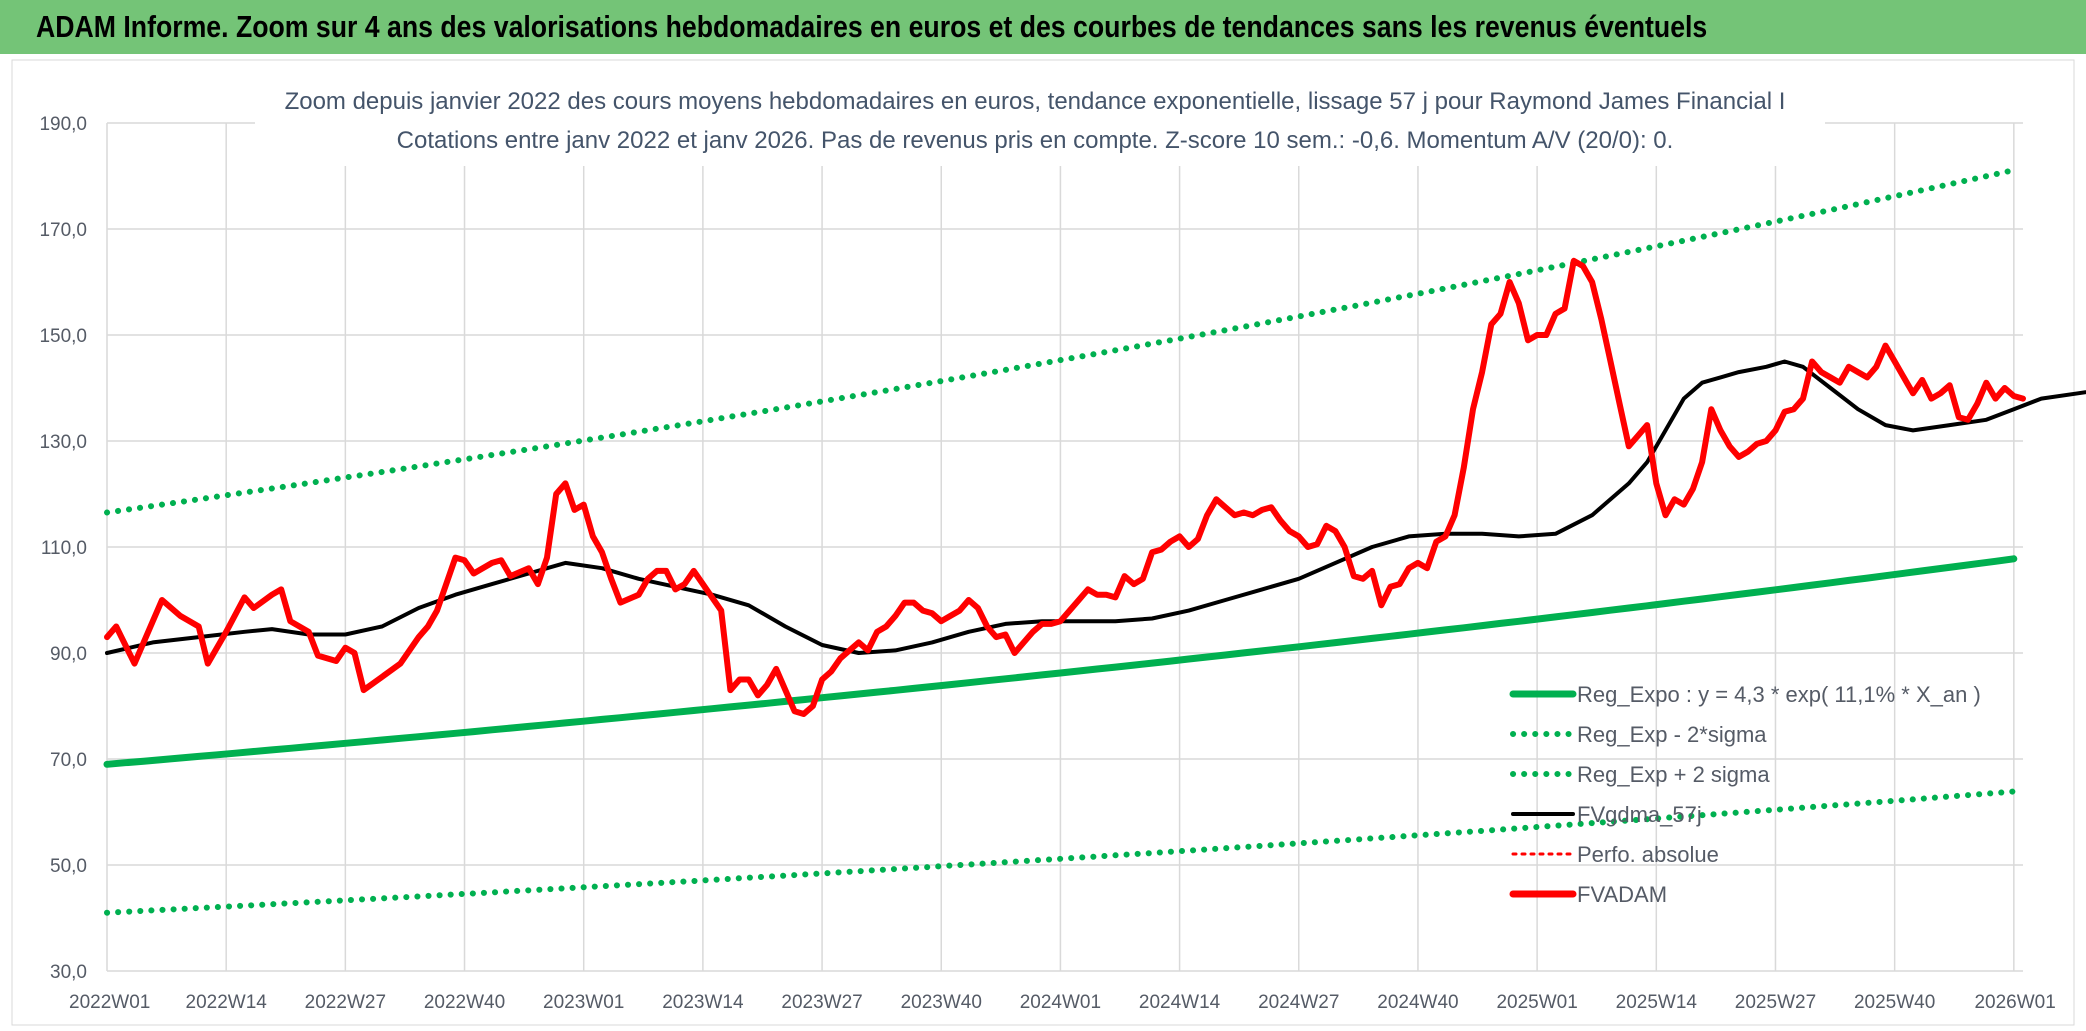 The width and height of the screenshot is (2086, 1031). I want to click on x-tick-label: 2022W01, so click(109, 1002).